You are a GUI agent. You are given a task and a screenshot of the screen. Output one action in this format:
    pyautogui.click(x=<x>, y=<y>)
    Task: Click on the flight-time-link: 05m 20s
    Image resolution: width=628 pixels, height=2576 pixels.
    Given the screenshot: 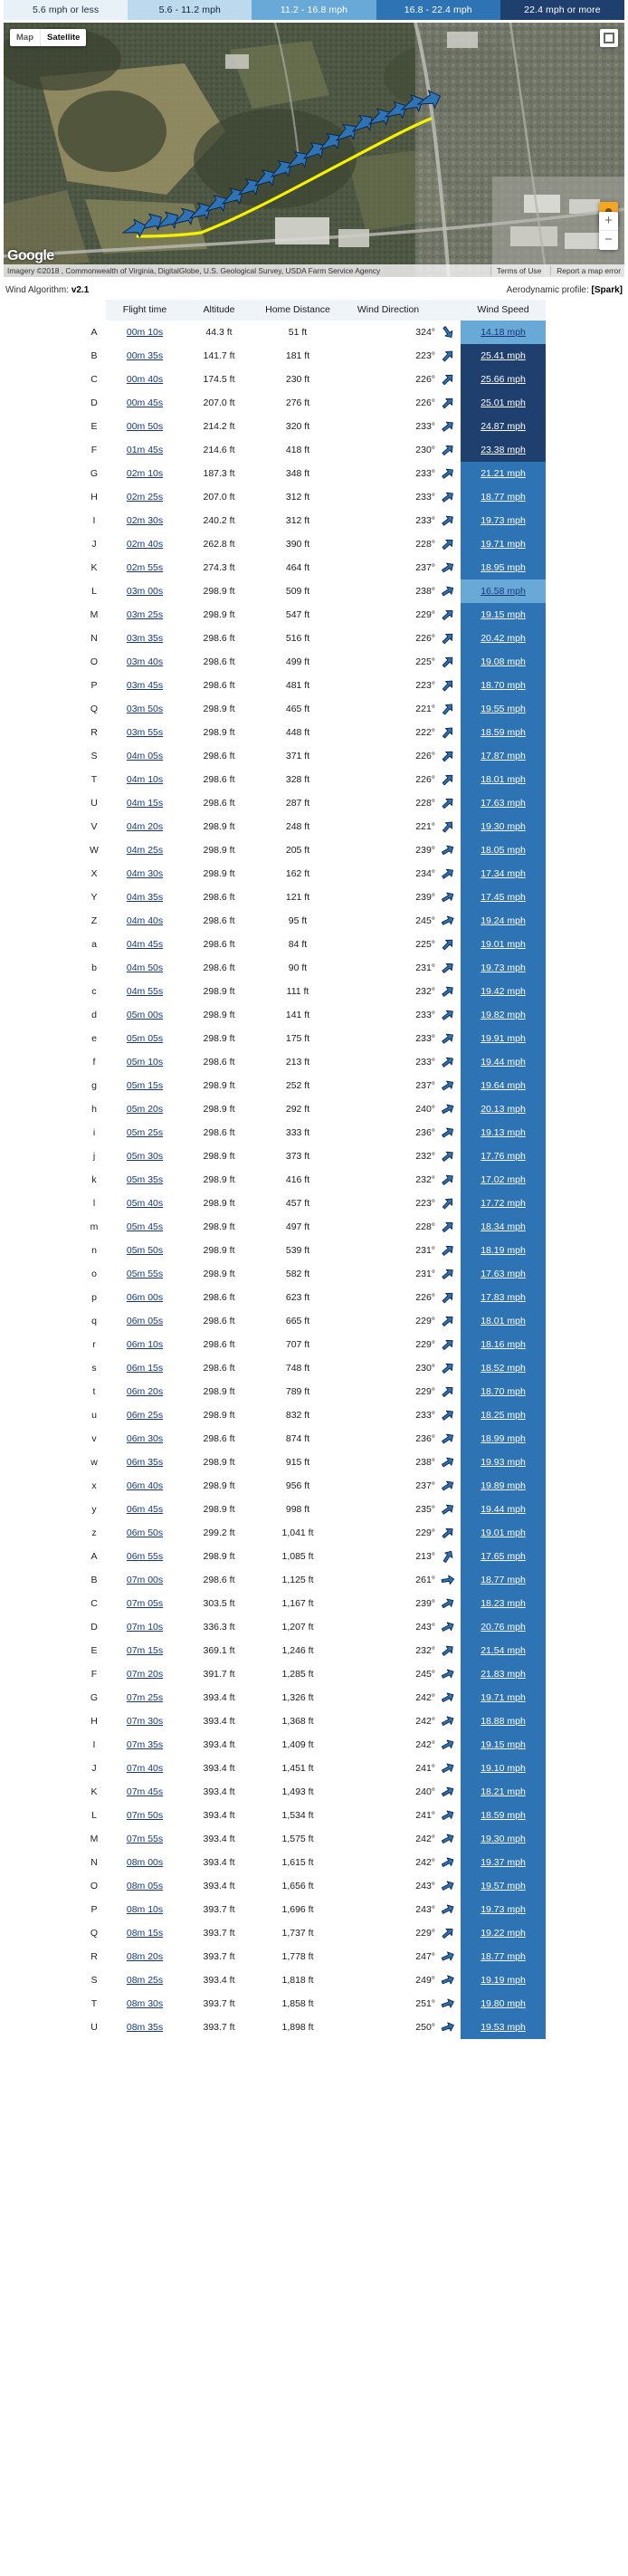 What is the action you would take?
    pyautogui.click(x=145, y=1109)
    